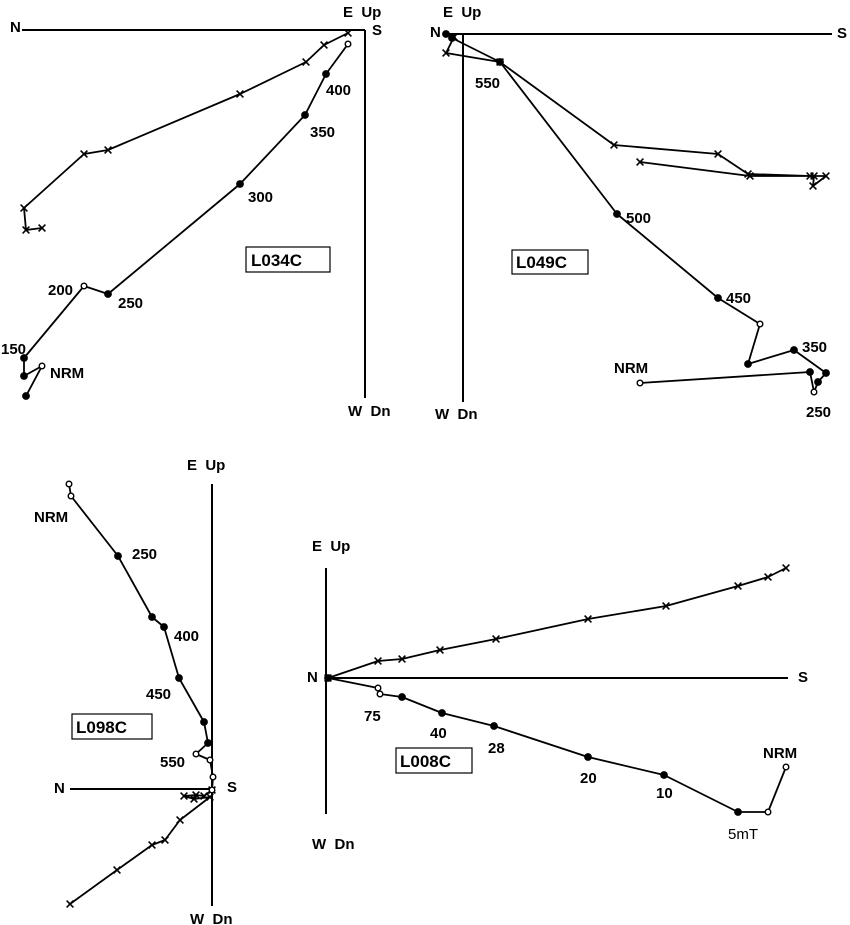  Describe the element at coordinates (186, 636) in the screenshot. I see `step-label: 400` at that location.